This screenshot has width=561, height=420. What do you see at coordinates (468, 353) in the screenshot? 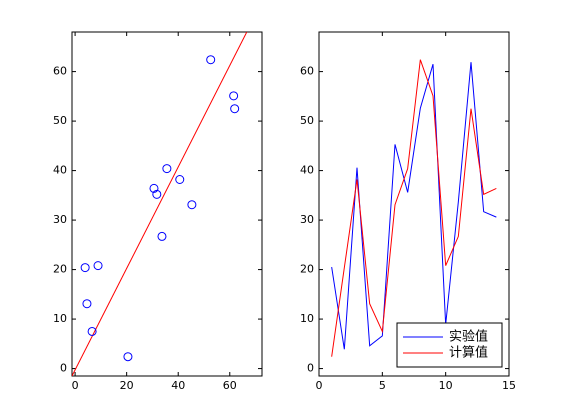
I see `legend-label: 计算值` at bounding box center [468, 353].